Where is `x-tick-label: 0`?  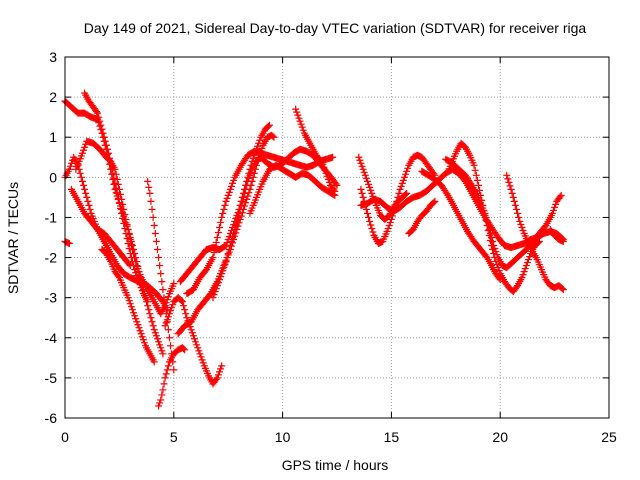 x-tick-label: 0 is located at coordinates (65, 437).